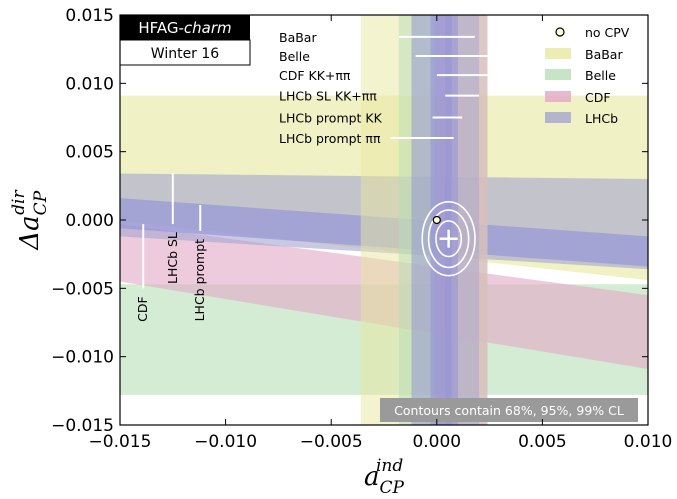 This screenshot has width=677, height=499. Describe the element at coordinates (558, 117) in the screenshot. I see `legend-swatch-lhcb` at that location.